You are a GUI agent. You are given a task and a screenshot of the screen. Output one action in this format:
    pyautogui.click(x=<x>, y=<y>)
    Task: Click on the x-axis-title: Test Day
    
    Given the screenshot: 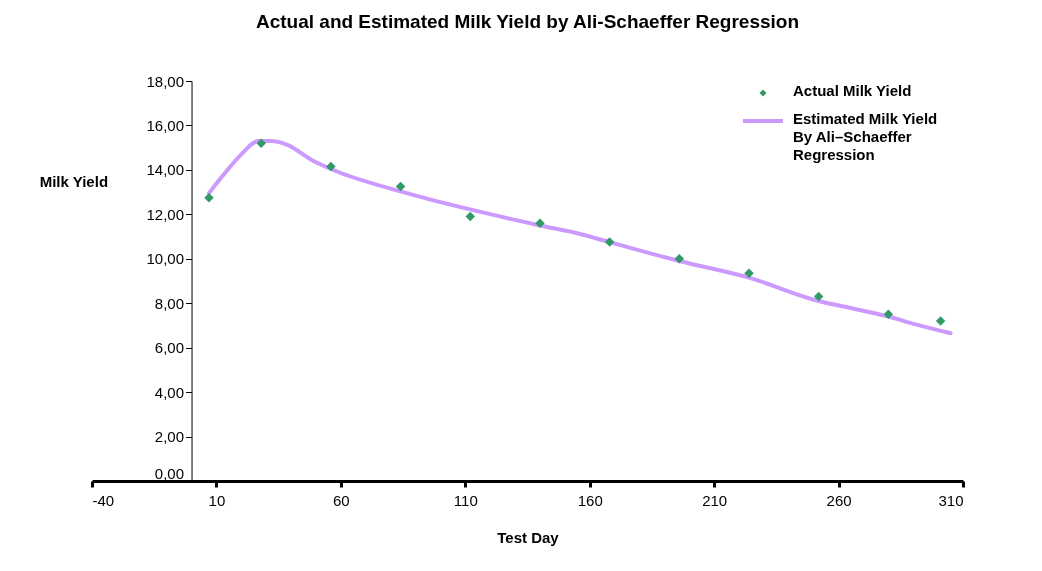 What is the action you would take?
    pyautogui.click(x=528, y=537)
    